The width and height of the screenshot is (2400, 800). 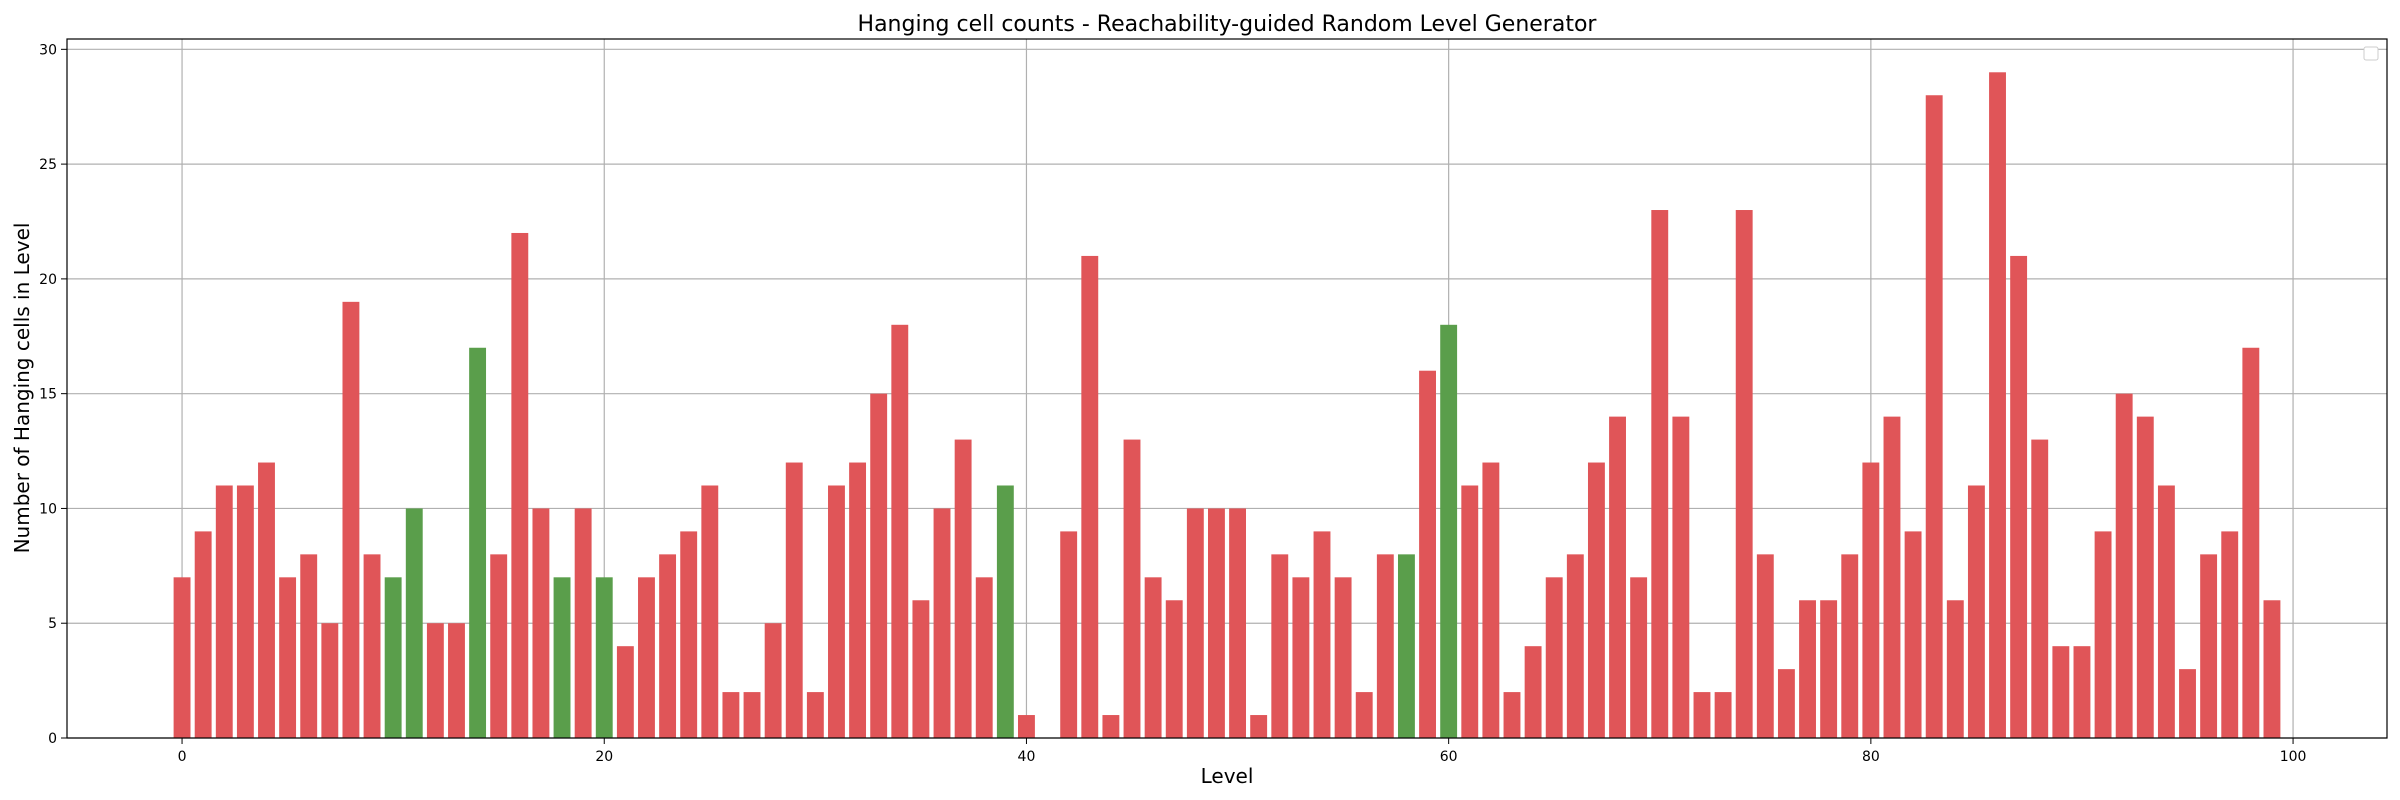 I want to click on x-tick-label: 60, so click(x=1449, y=757).